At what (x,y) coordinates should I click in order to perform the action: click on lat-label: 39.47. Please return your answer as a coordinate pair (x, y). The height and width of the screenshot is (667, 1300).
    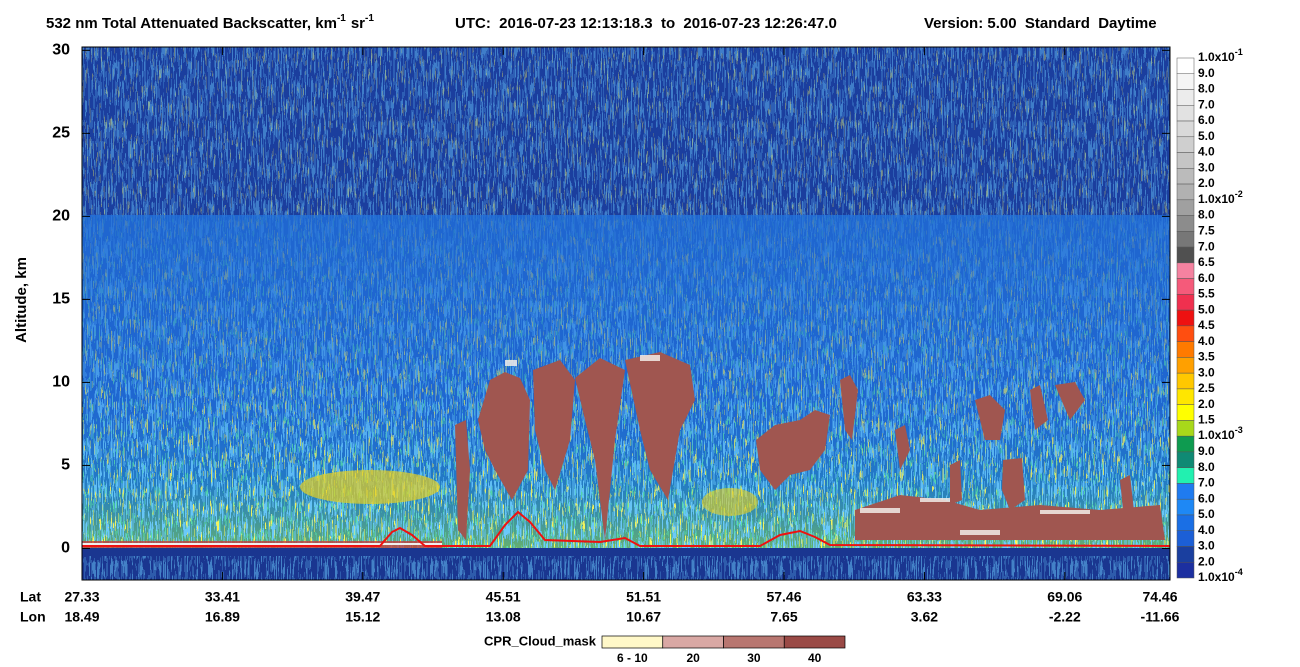
    Looking at the image, I should click on (362, 597).